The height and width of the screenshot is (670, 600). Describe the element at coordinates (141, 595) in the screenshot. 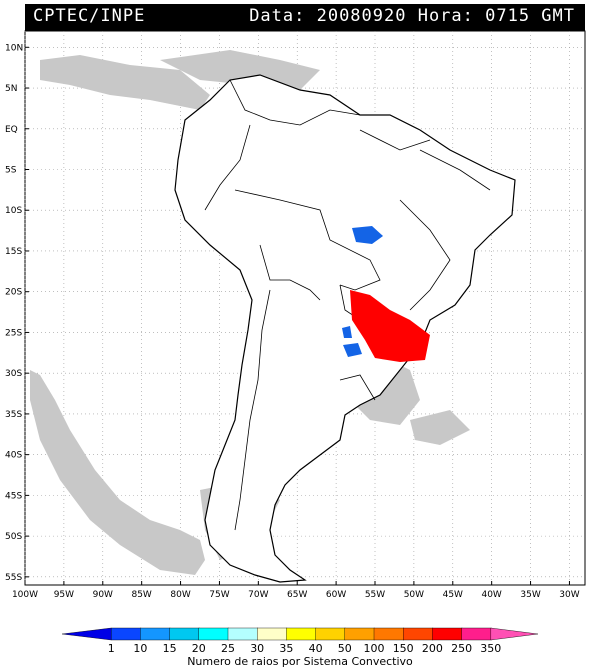

I see `lon-label: 85W` at that location.